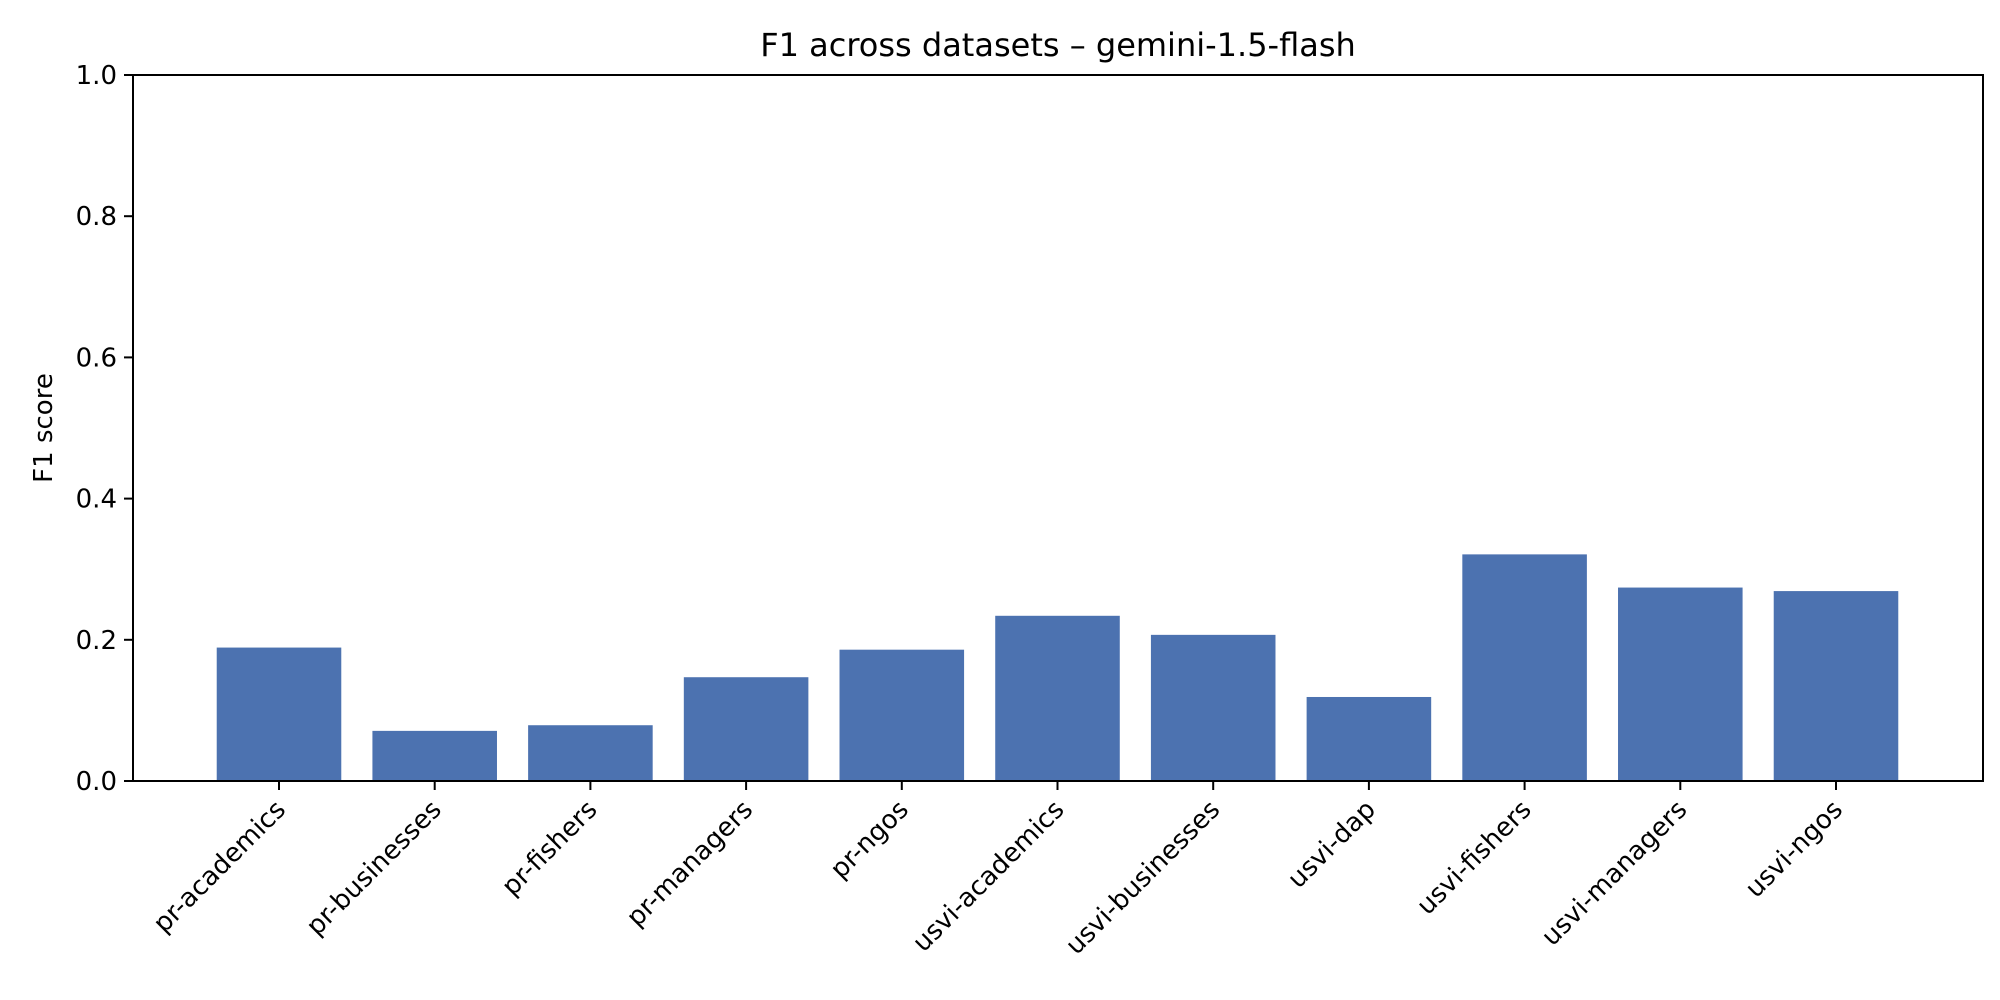  What do you see at coordinates (434, 755) in the screenshot?
I see `bar-pr-businesses` at bounding box center [434, 755].